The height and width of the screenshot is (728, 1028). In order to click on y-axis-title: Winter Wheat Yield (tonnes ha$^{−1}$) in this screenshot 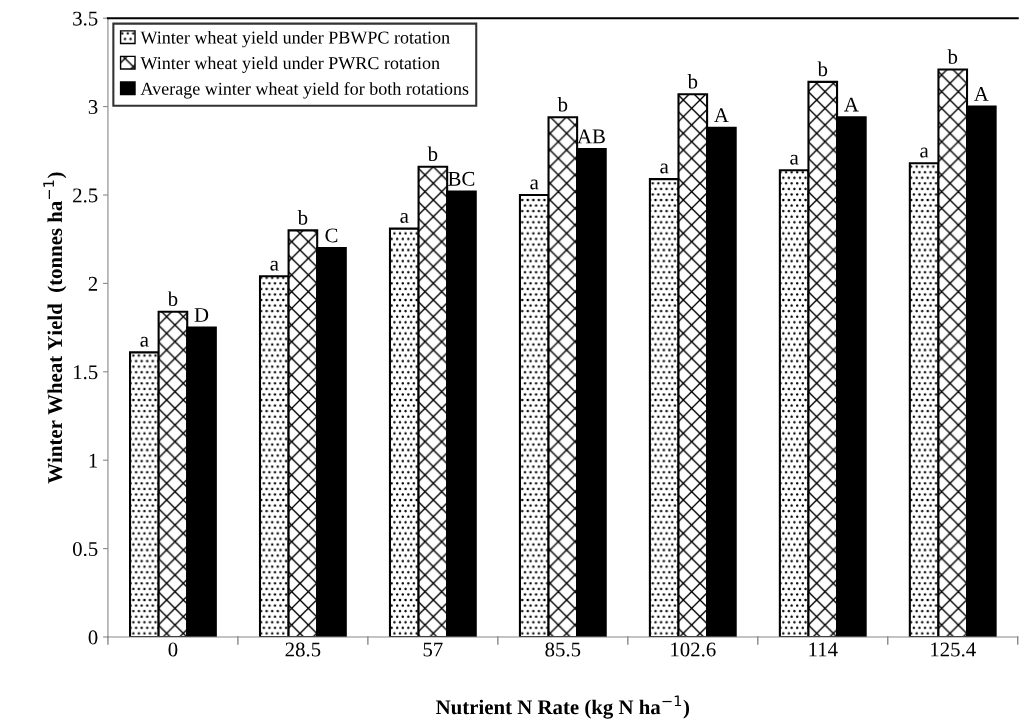, I will do `click(55, 328)`.